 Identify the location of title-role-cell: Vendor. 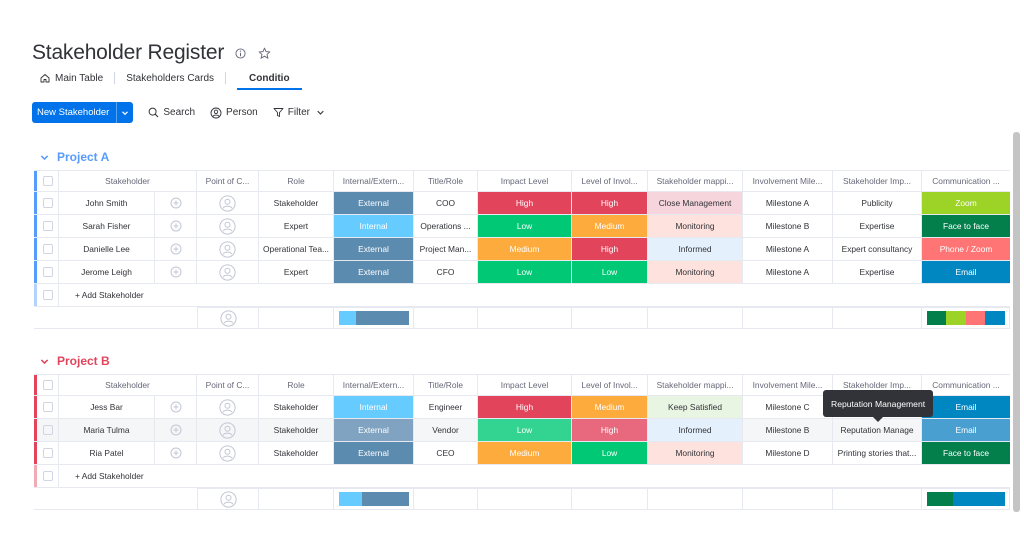
(446, 430).